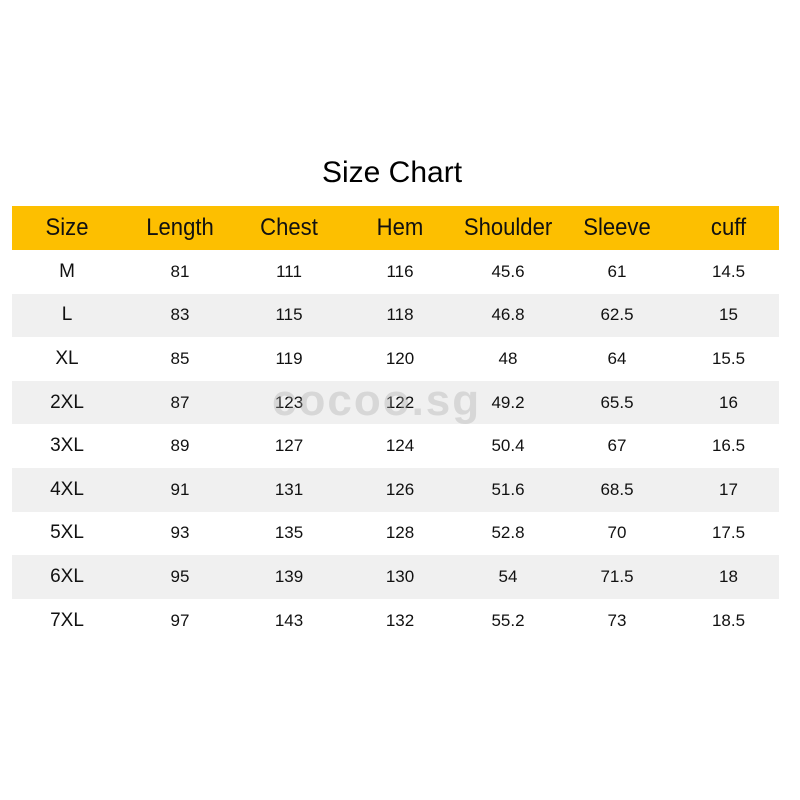  Describe the element at coordinates (180, 315) in the screenshot. I see `table-cell: 83` at that location.